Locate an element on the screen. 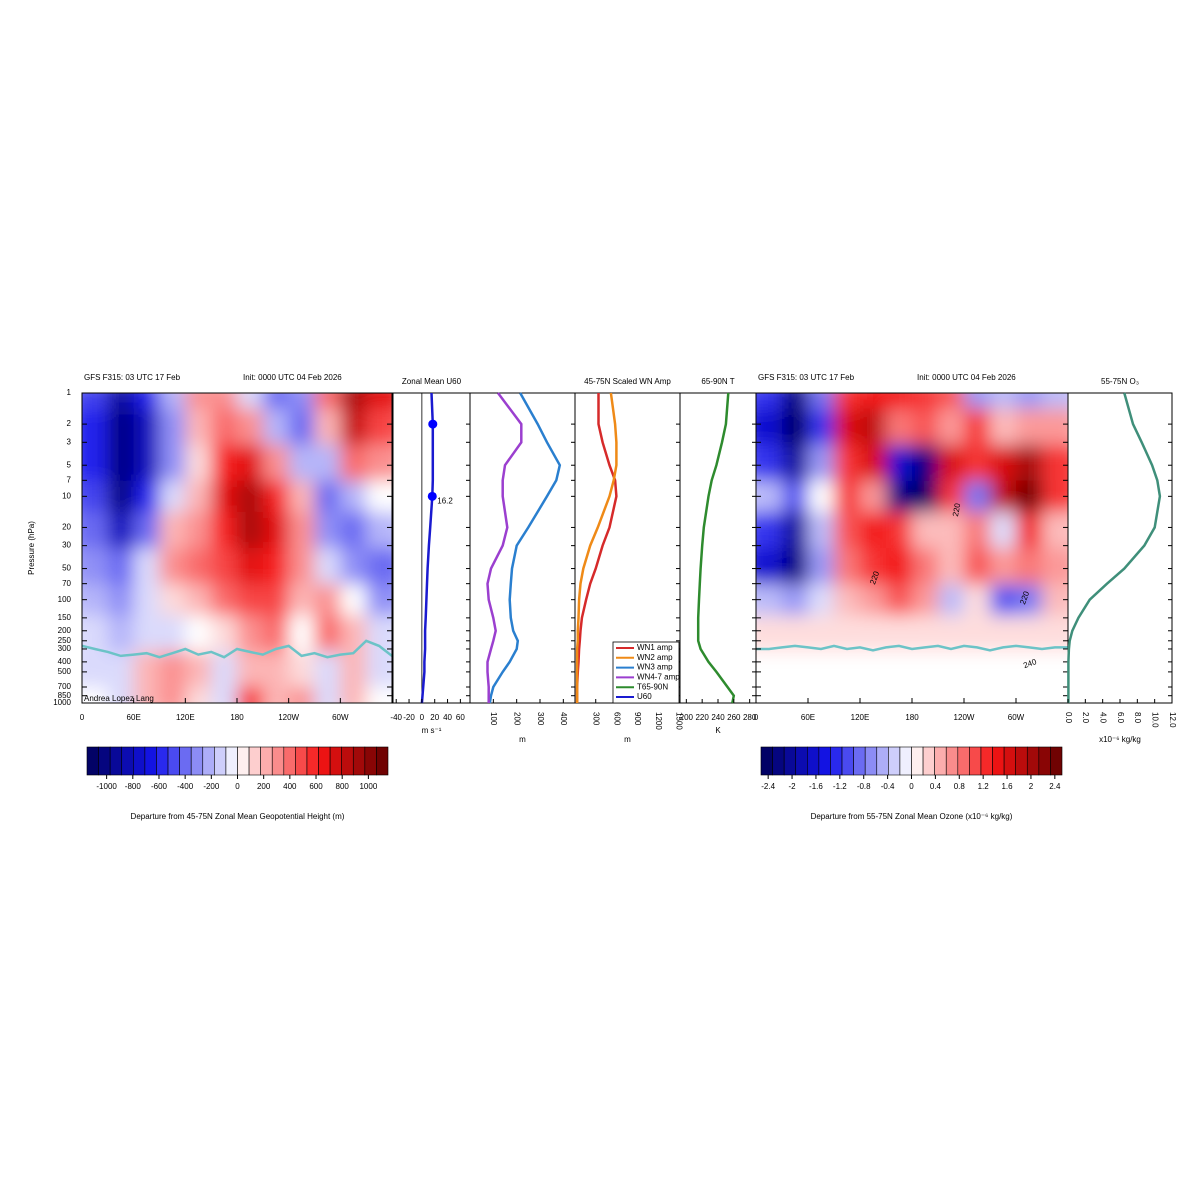 The height and width of the screenshot is (1200, 1200). y-tick-label: 250 is located at coordinates (65, 640).